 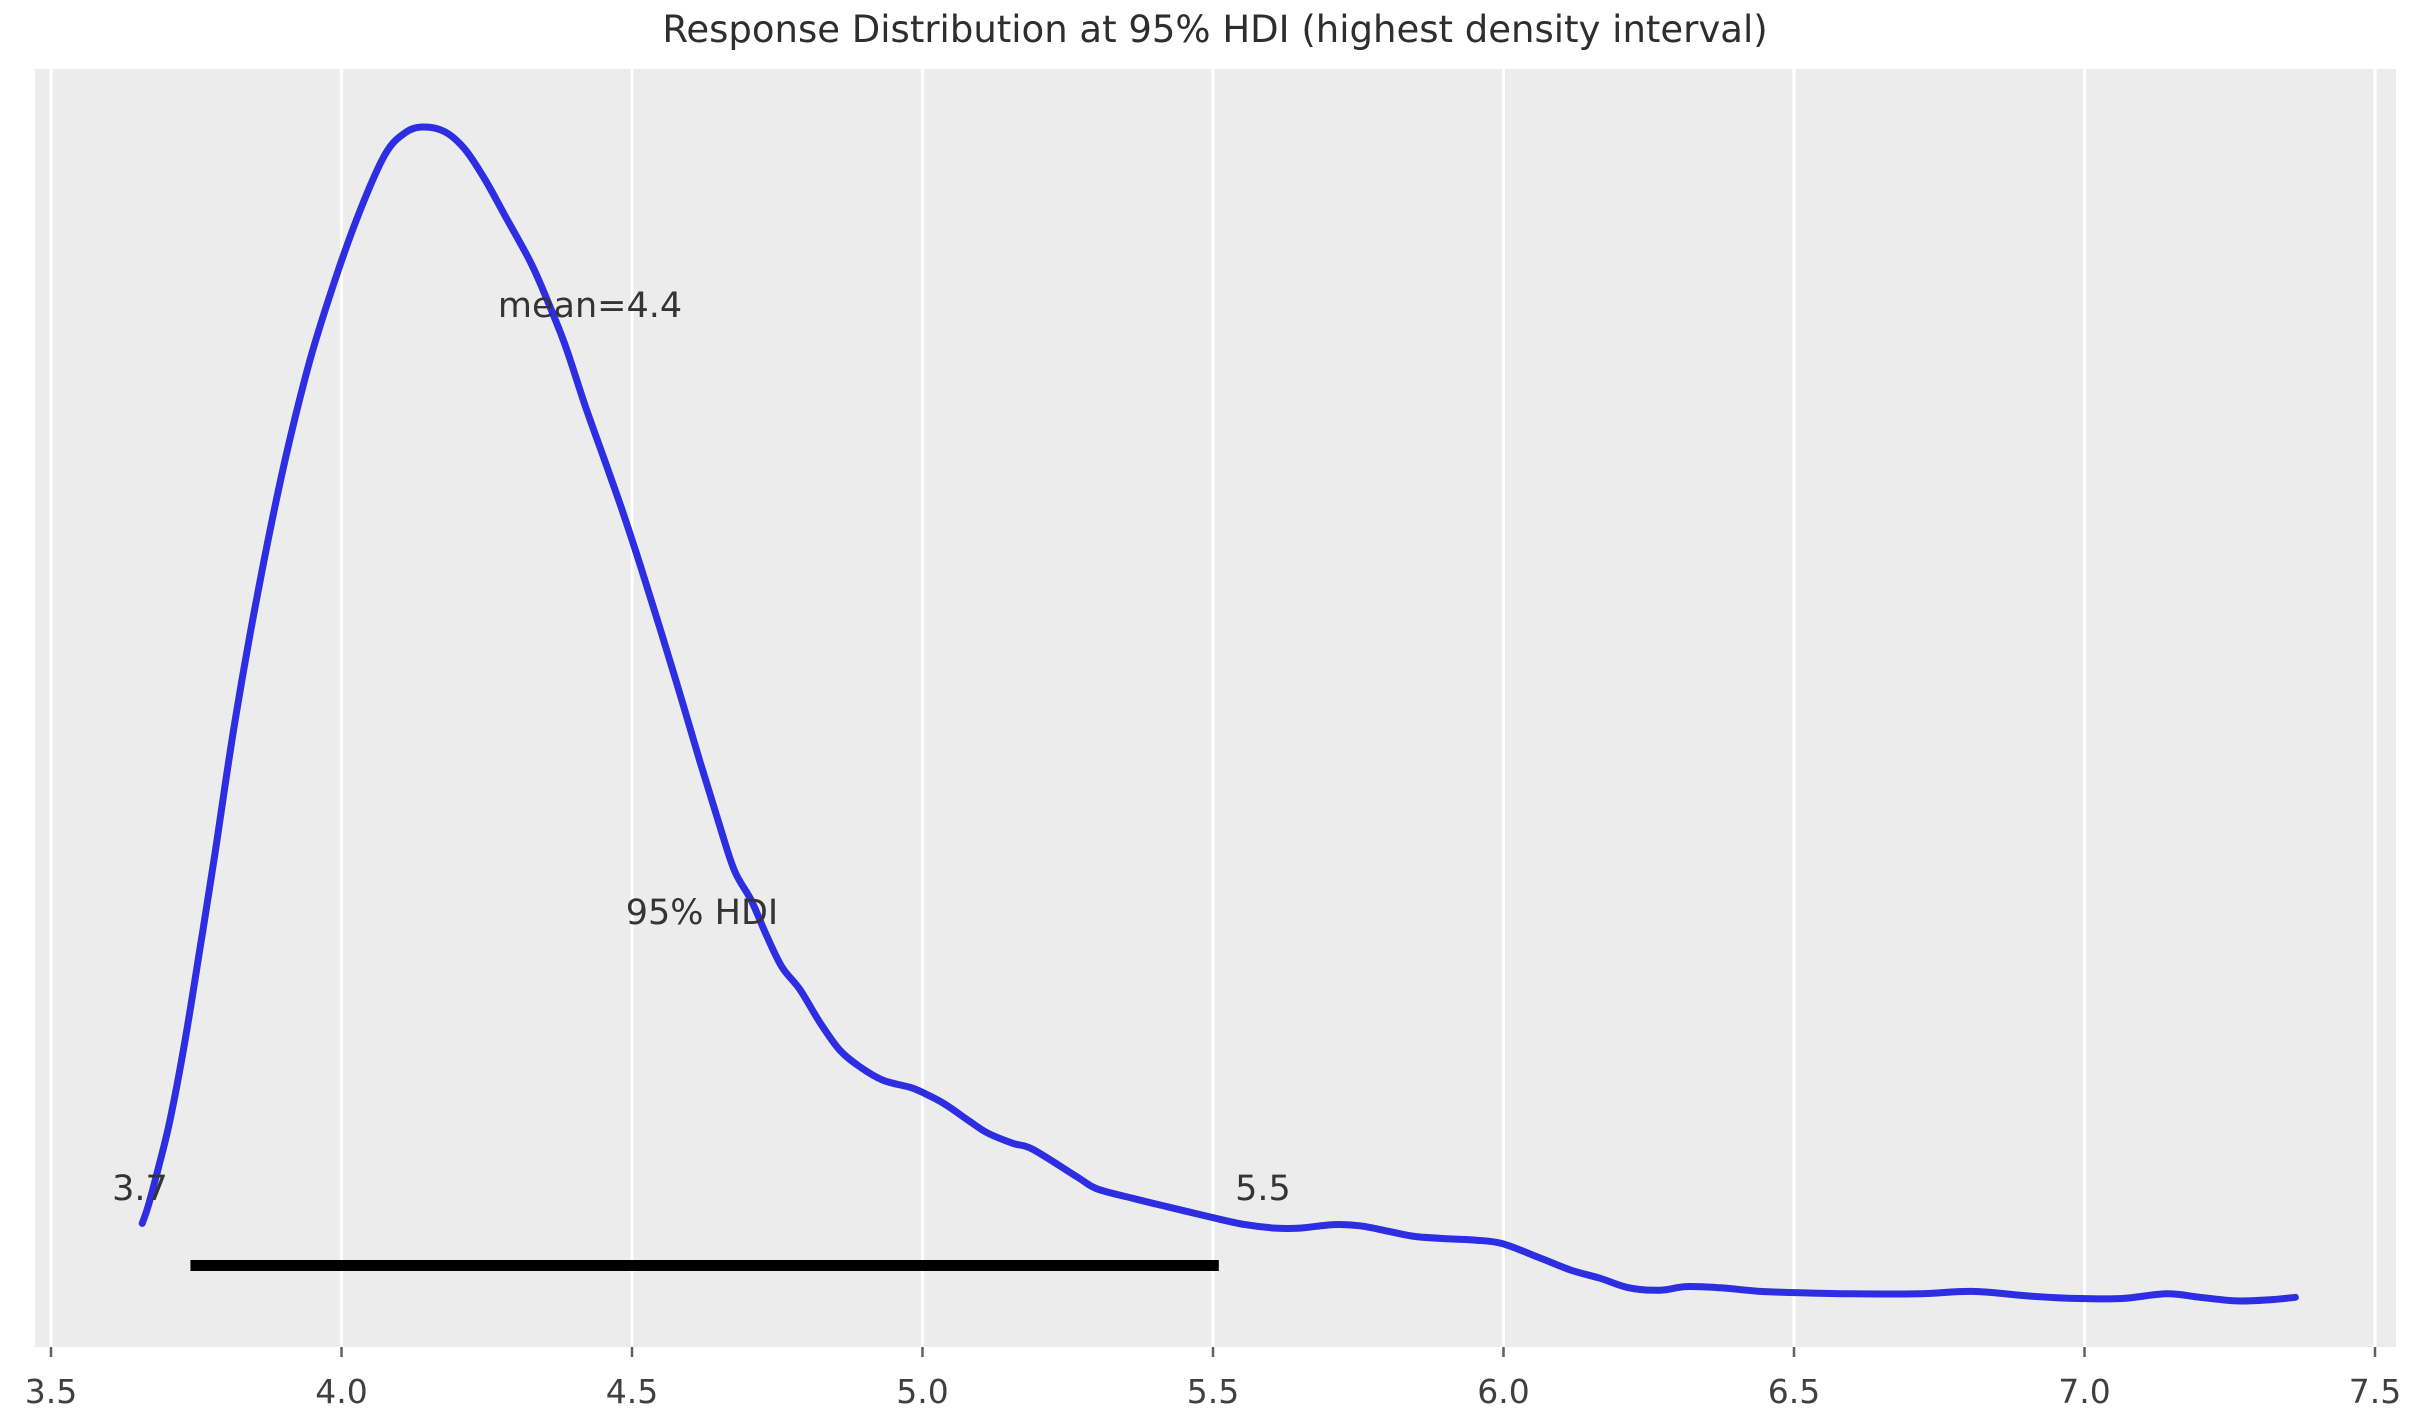 I want to click on hdi-annotation: 95% HDI, so click(x=702, y=913).